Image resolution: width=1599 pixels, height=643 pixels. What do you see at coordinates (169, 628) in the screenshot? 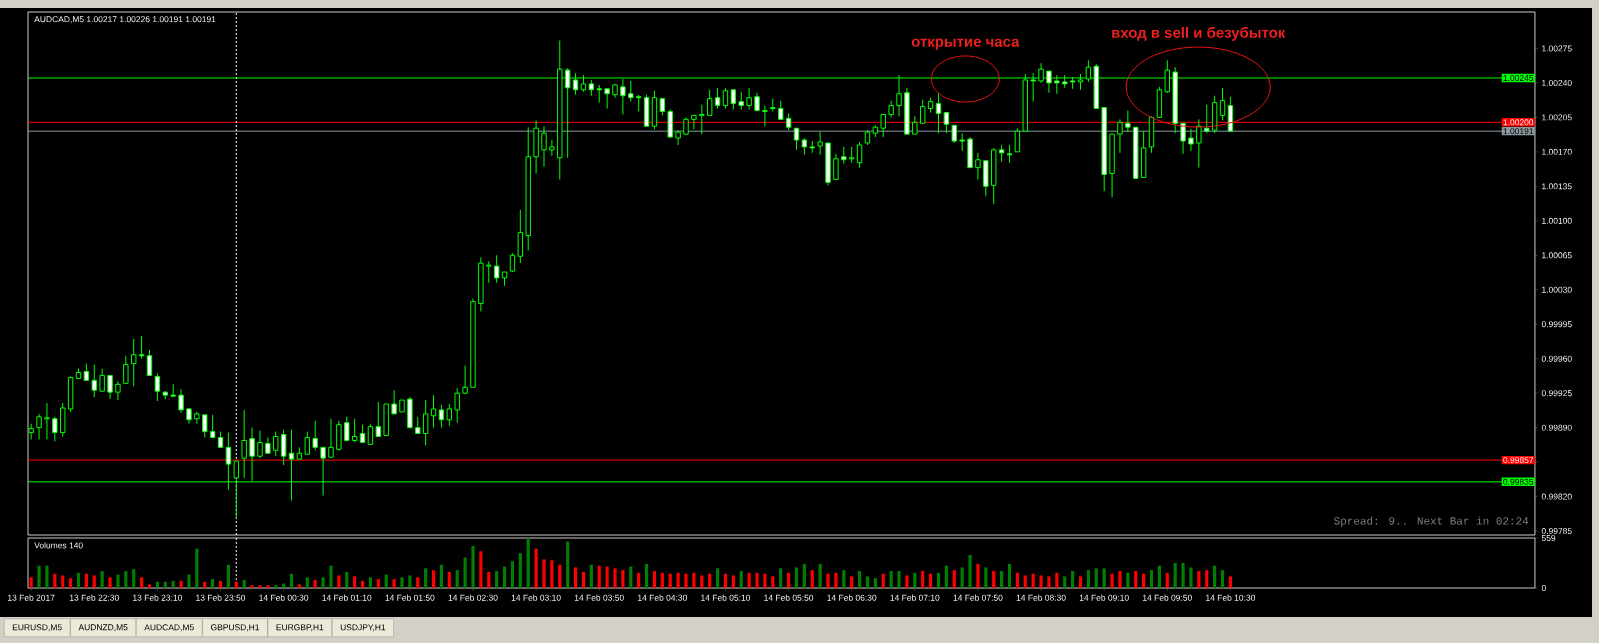
I see `text: AUDCAD,M5` at bounding box center [169, 628].